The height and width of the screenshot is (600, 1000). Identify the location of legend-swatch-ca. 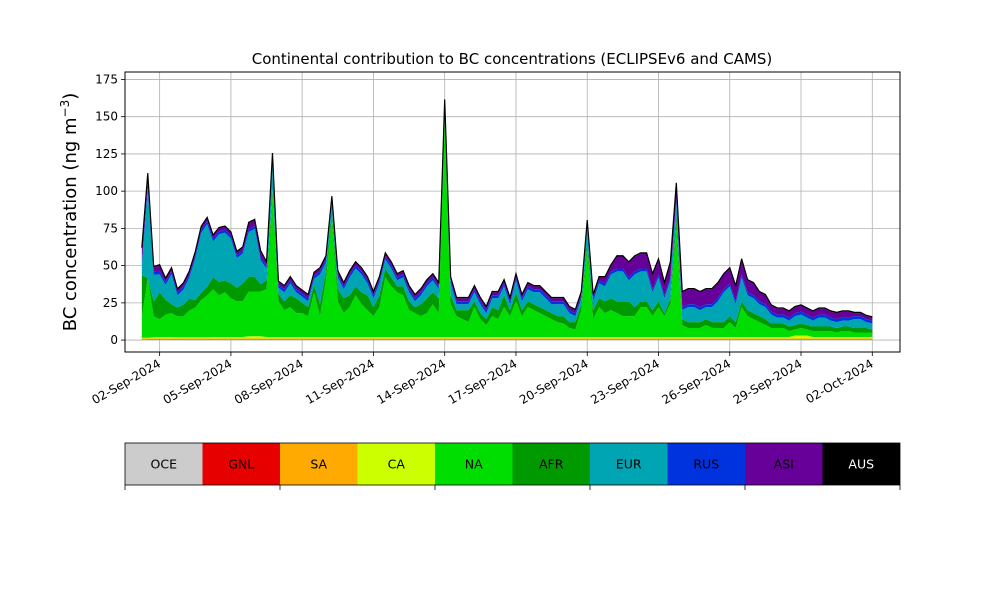
(396, 464).